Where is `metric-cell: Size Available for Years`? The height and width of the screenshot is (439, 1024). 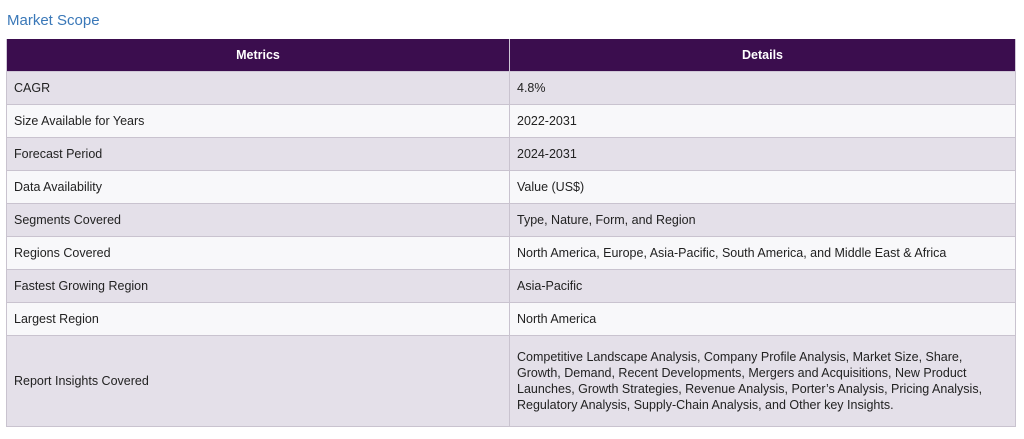
metric-cell: Size Available for Years is located at coordinates (258, 121).